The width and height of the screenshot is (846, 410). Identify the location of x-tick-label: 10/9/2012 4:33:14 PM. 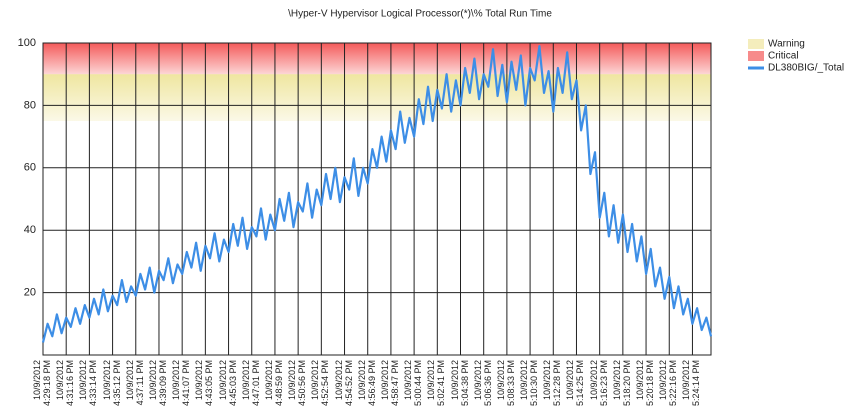
(88, 383).